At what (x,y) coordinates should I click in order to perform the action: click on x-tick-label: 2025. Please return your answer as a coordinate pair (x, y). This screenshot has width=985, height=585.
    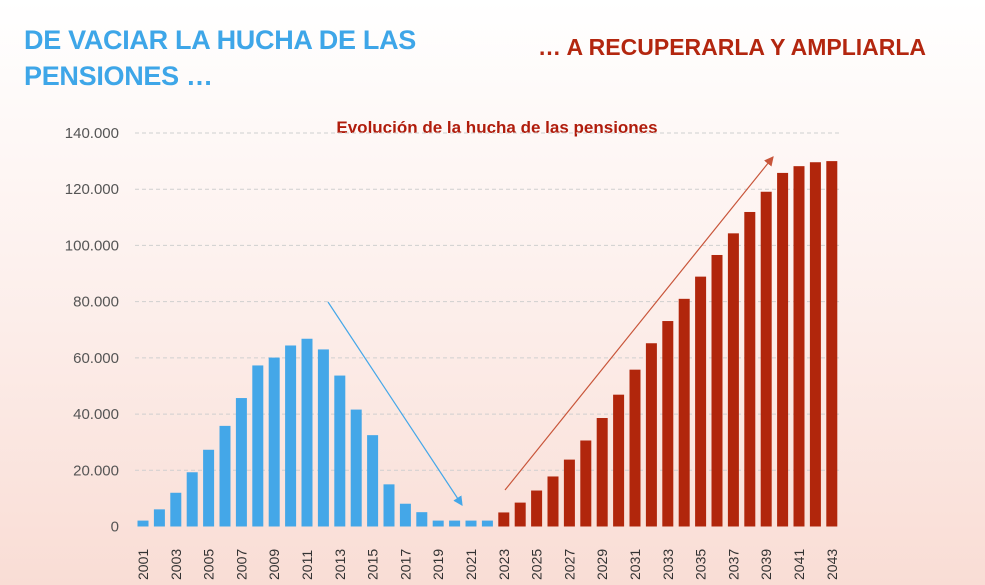
    Looking at the image, I should click on (537, 564).